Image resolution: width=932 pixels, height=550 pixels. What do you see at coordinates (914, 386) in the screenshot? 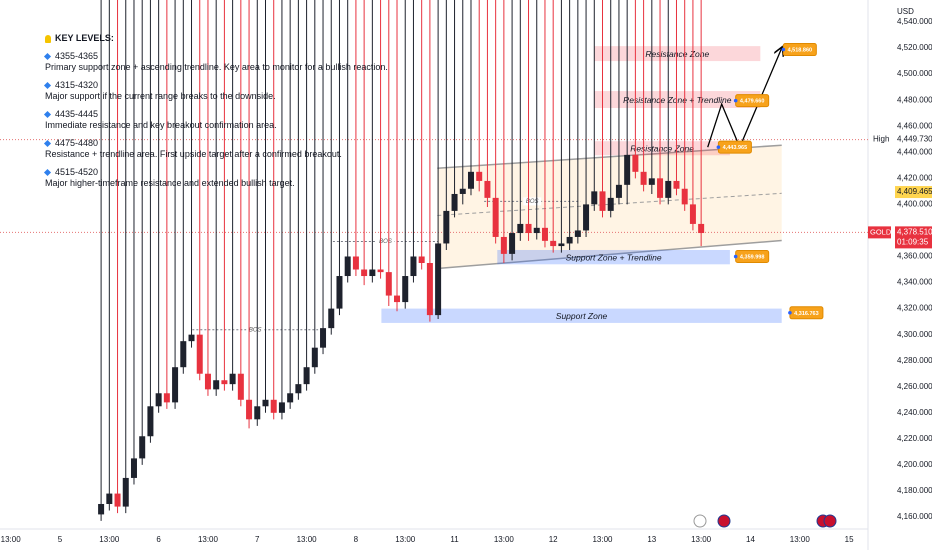
I see `y-tick-label: 4,260.000` at bounding box center [914, 386].